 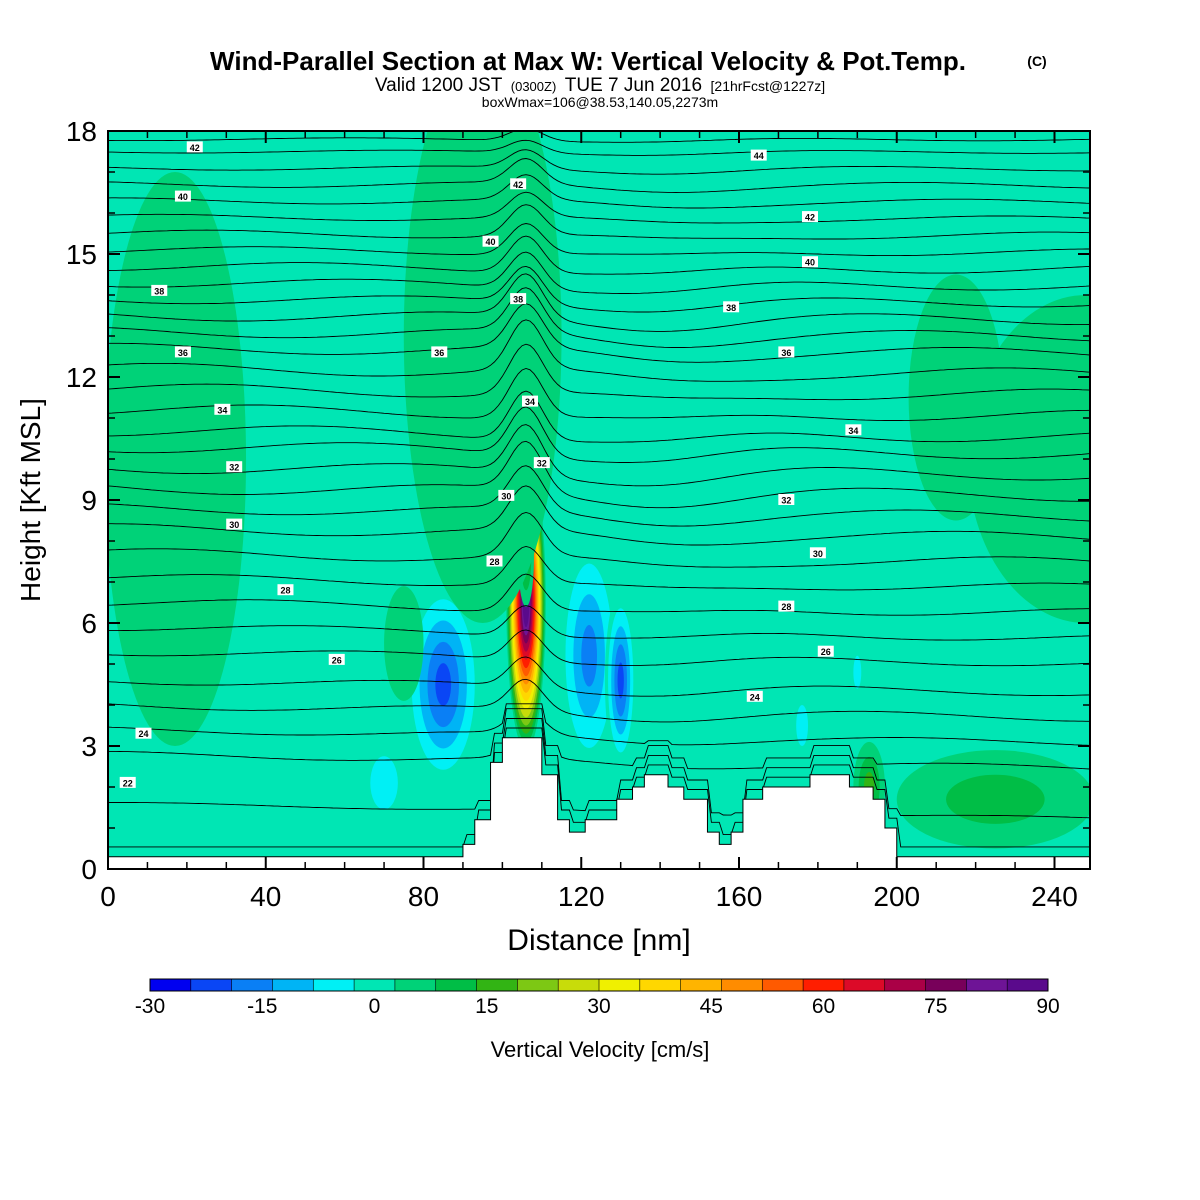 I want to click on y-tick-label: 18, so click(x=81, y=131).